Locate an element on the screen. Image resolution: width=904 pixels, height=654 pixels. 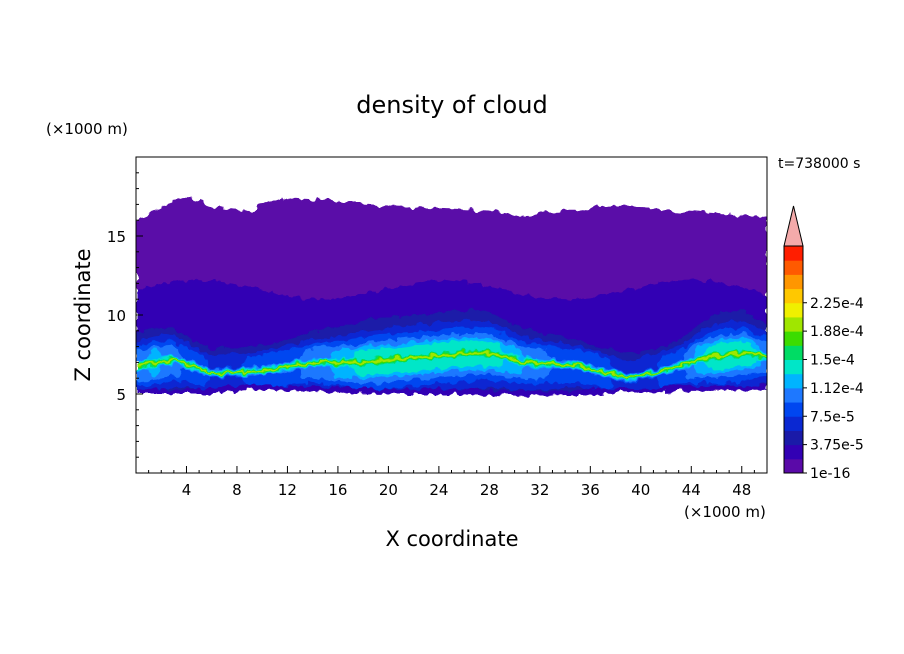
y-axis: 5 10 15 is located at coordinates (125, 315).